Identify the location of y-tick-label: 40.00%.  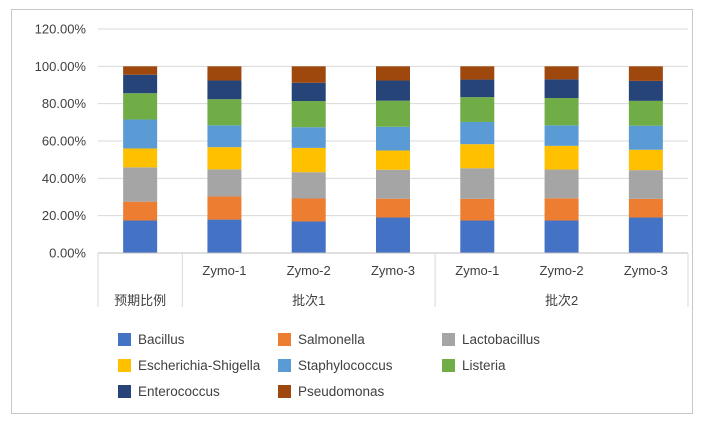
(64, 178).